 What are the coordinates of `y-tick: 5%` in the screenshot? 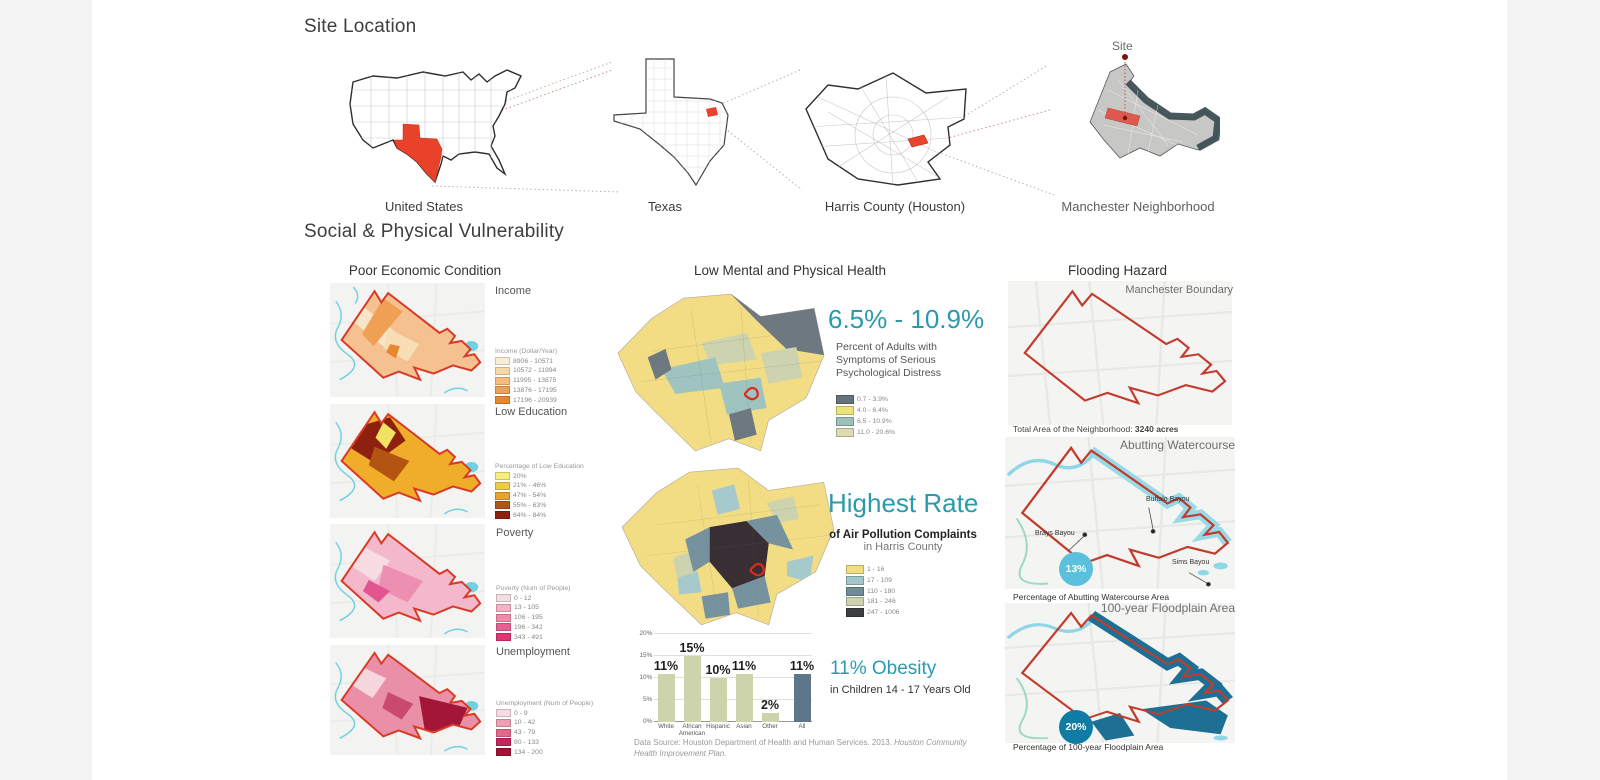 It's located at (648, 699).